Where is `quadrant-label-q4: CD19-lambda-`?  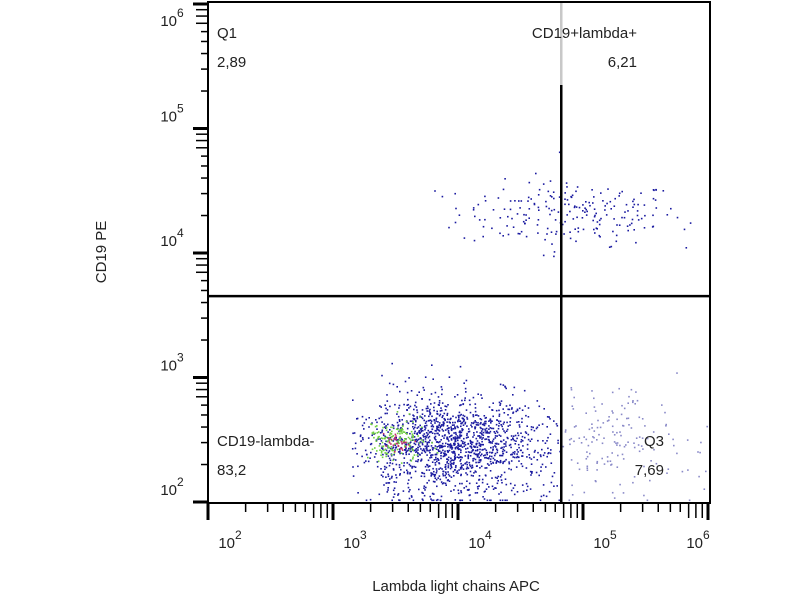
quadrant-label-q4: CD19-lambda- is located at coordinates (266, 441).